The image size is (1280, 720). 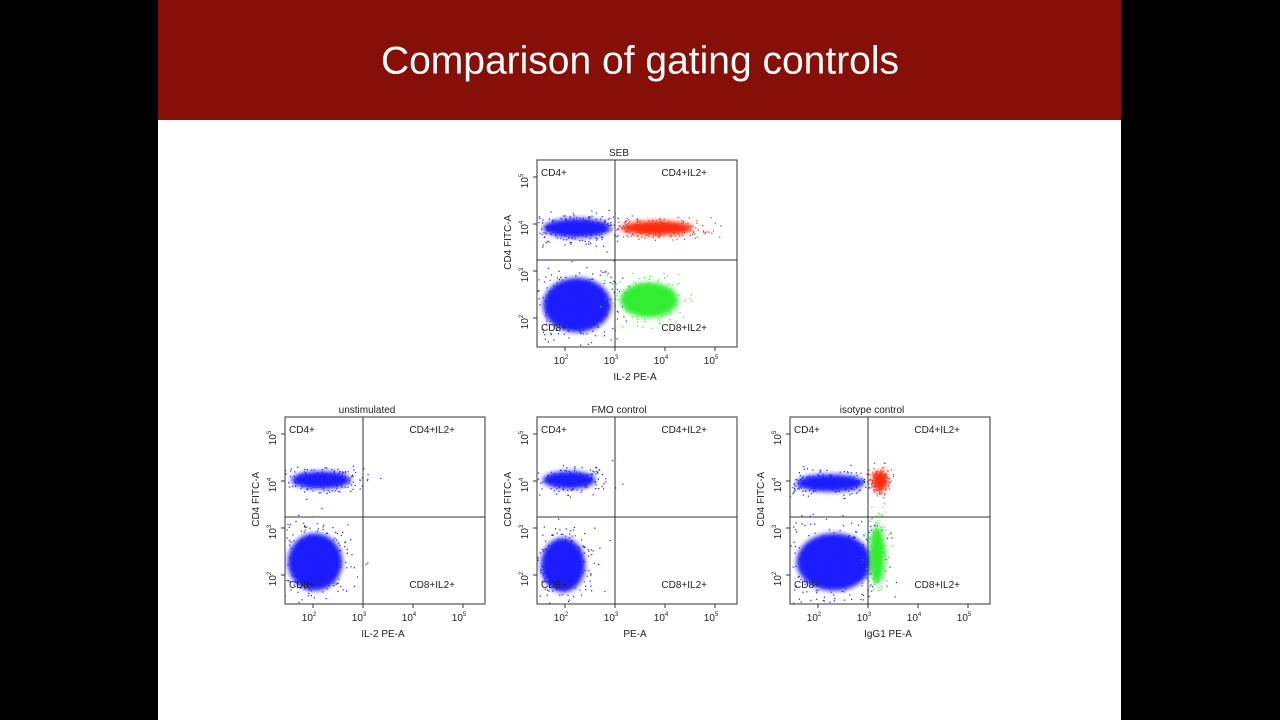 I want to click on x-axis-label: IL-2 PE-A, so click(x=383, y=634).